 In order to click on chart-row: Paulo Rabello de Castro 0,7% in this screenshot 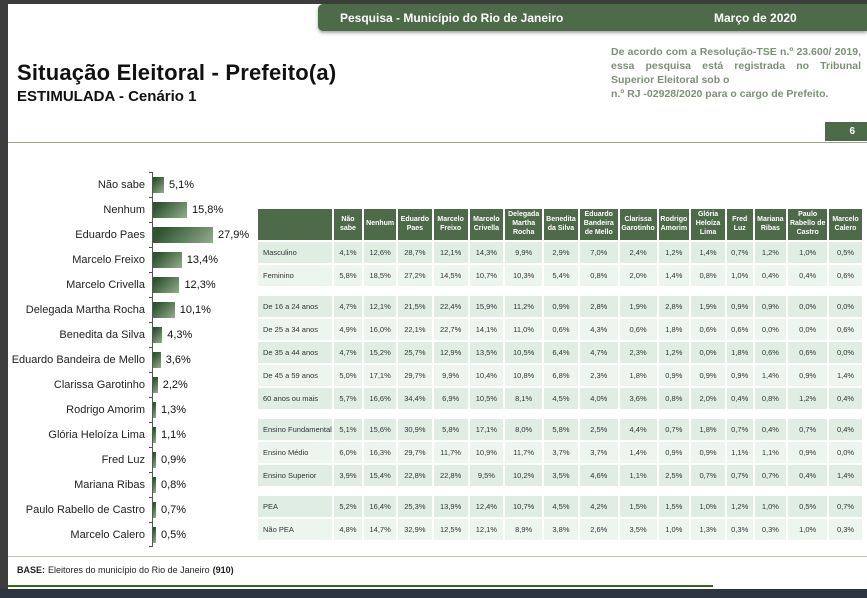, I will do `click(130, 509)`.